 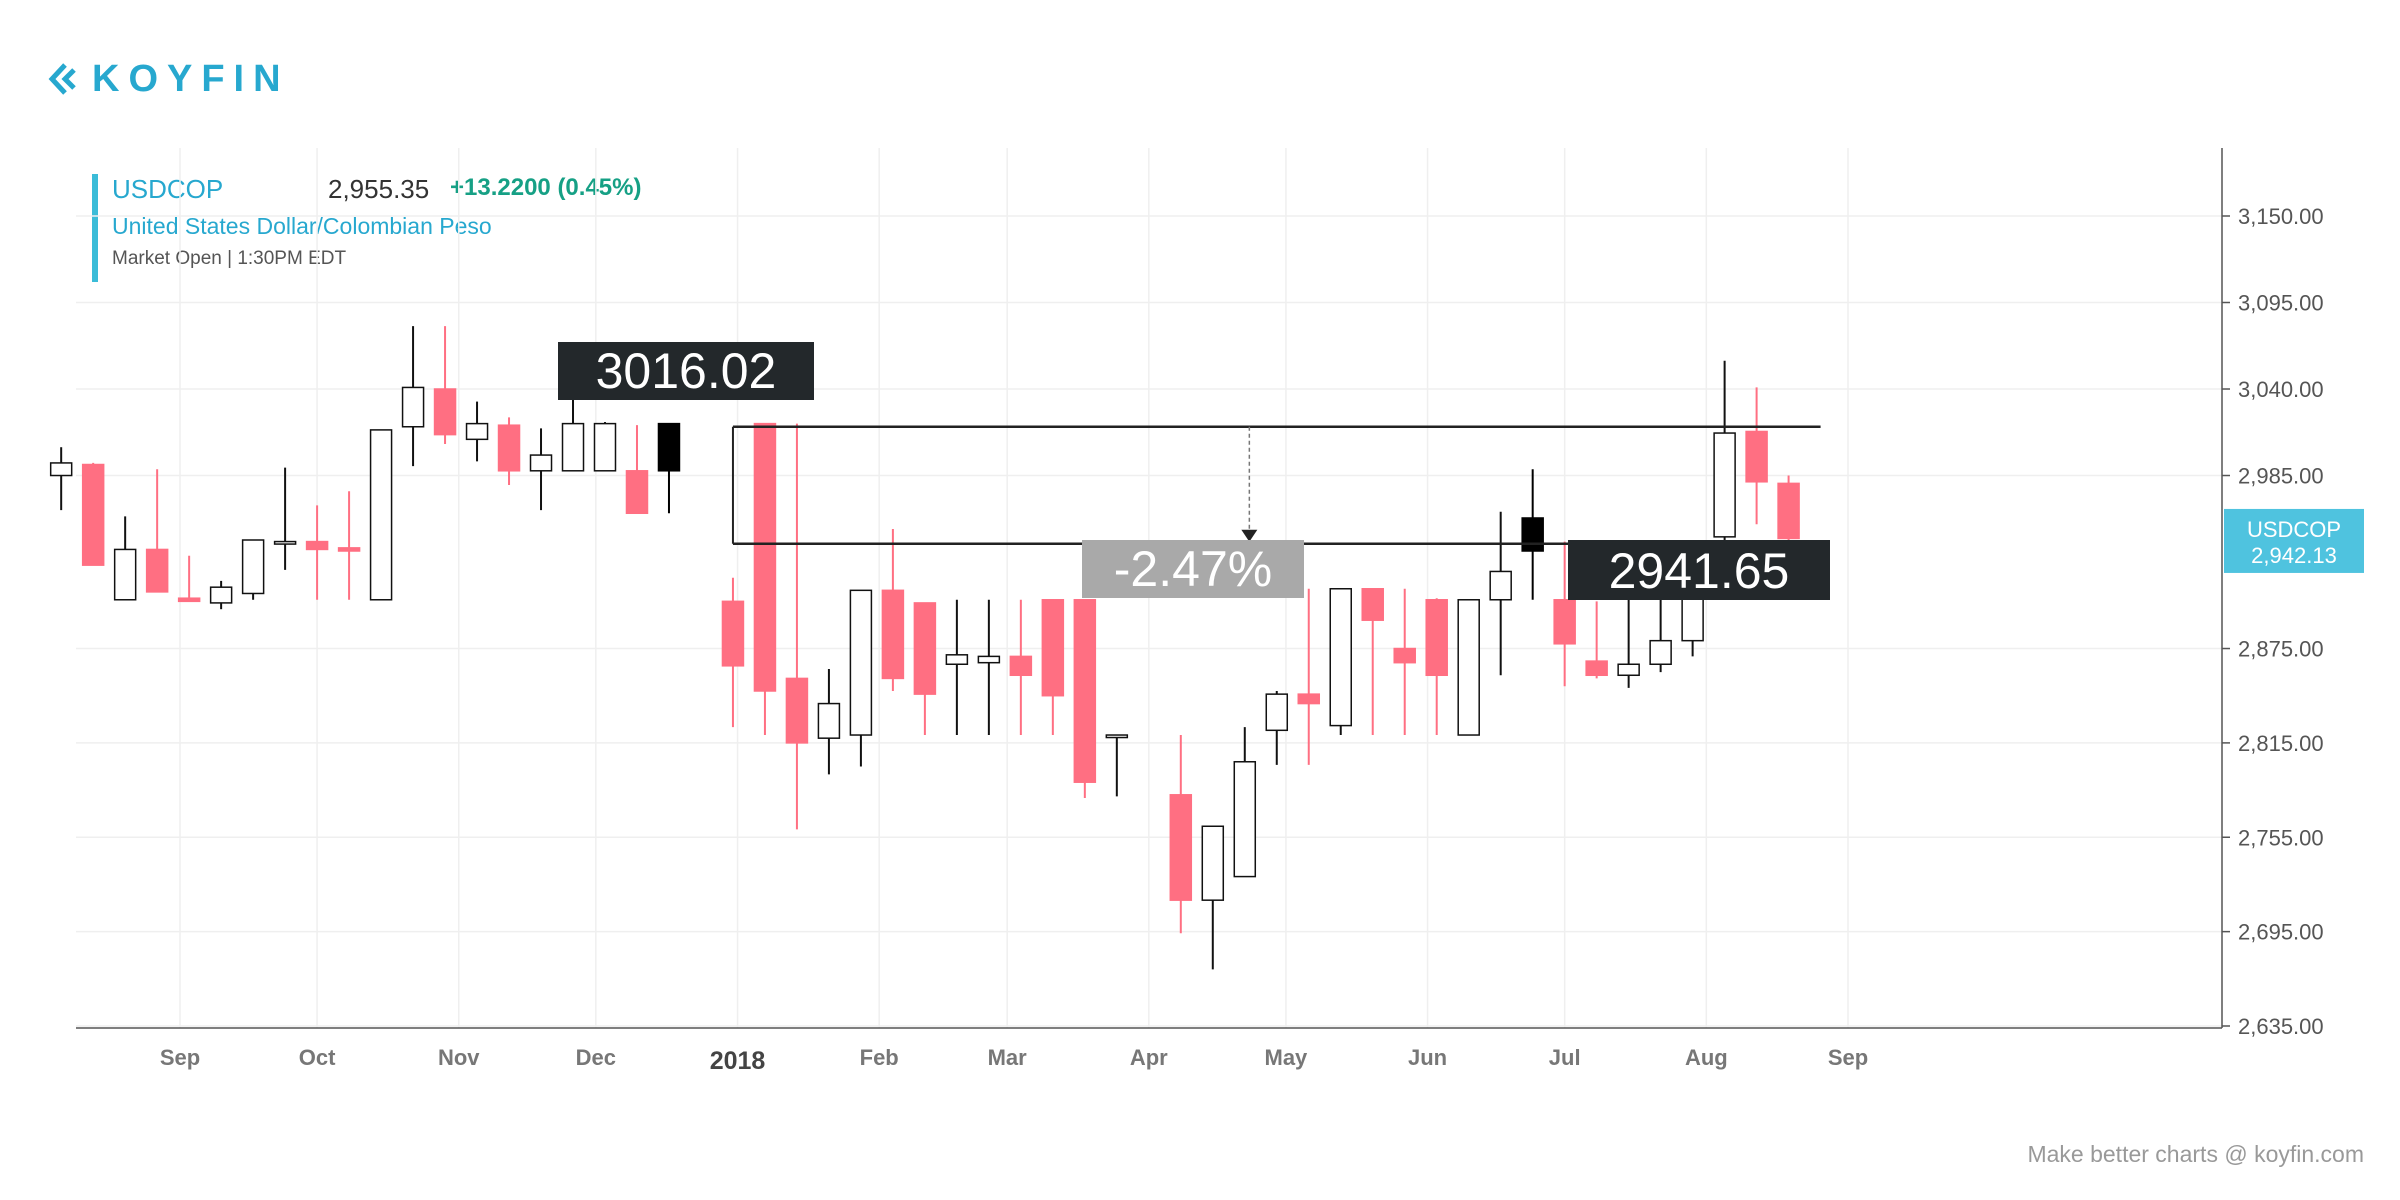 What do you see at coordinates (2281, 837) in the screenshot?
I see `y-tick-label: 2,755.00` at bounding box center [2281, 837].